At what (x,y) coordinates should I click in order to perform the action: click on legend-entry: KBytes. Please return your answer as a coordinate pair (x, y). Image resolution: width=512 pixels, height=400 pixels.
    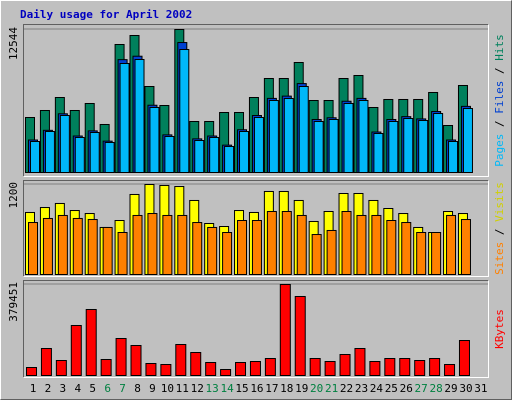
    Looking at the image, I should click on (499, 329).